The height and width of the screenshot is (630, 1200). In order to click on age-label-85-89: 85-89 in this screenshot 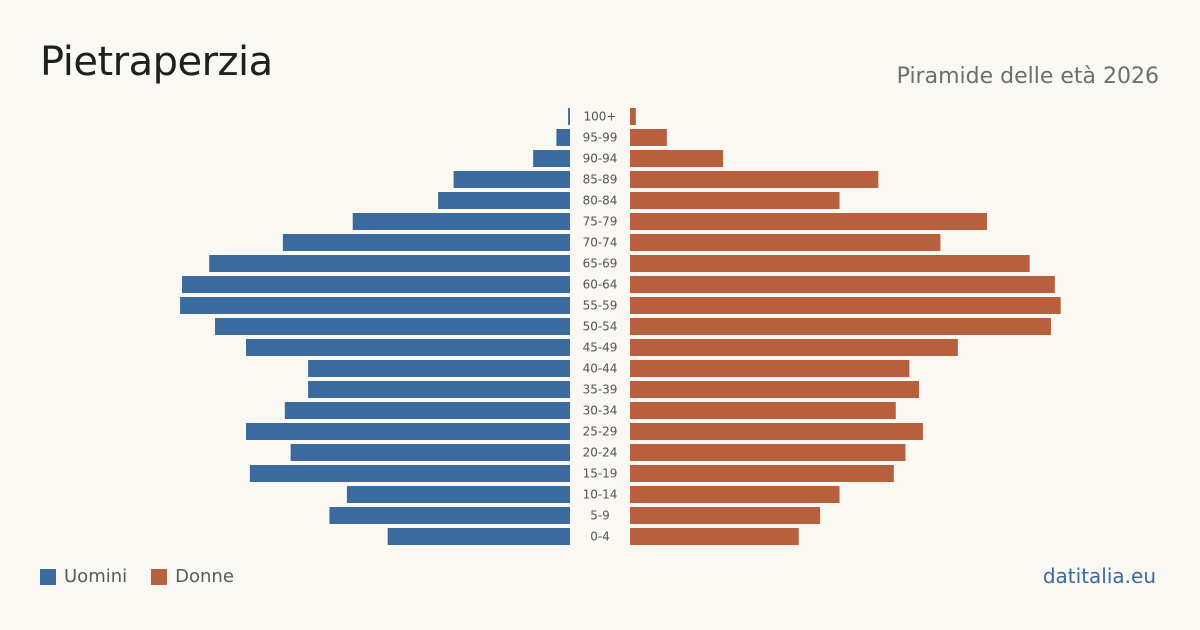, I will do `click(600, 180)`.